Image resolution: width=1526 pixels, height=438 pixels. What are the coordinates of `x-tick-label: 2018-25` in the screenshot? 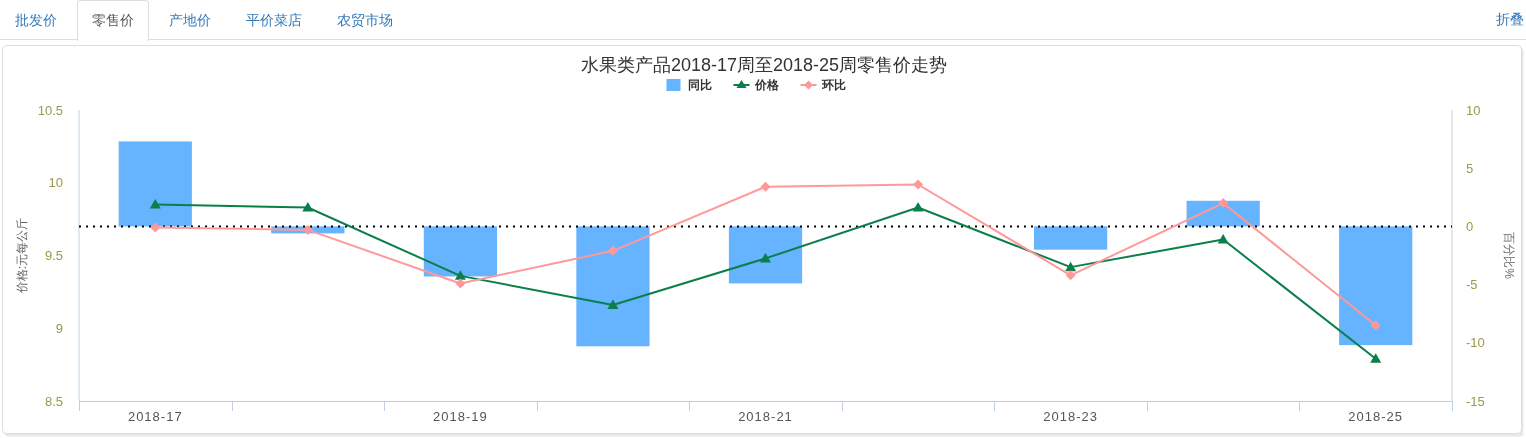 It's located at (1376, 416).